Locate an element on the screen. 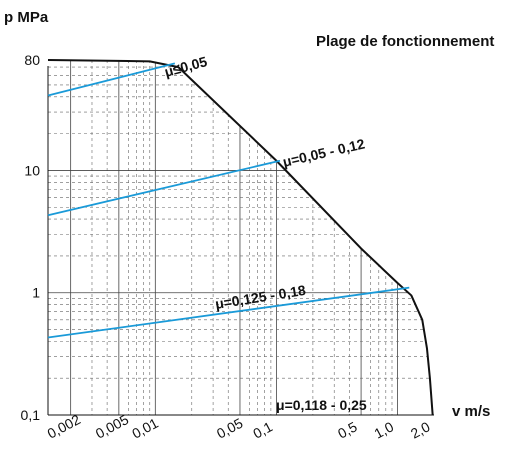 This screenshot has height=455, width=516. y-tick-label: 80 is located at coordinates (32, 60).